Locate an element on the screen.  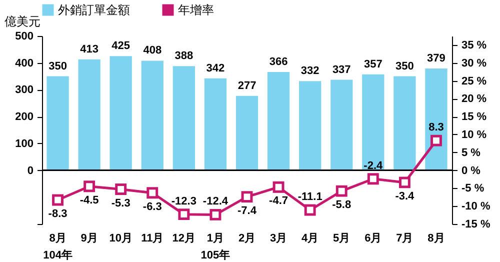
x-tick-label: 6月 is located at coordinates (373, 238).